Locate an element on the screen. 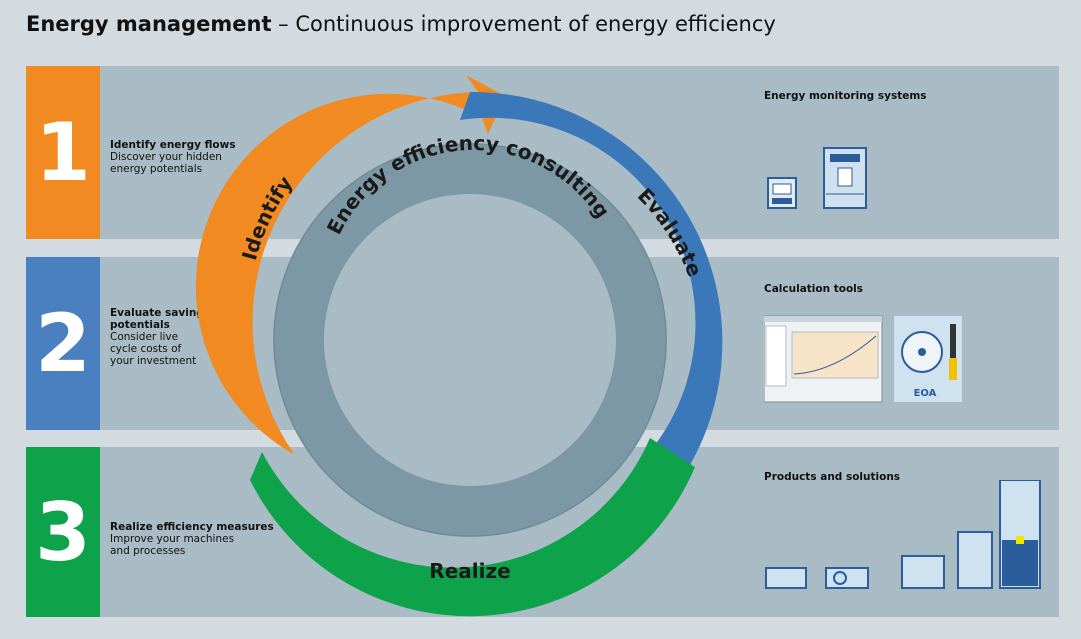  products-icon is located at coordinates (903, 534).